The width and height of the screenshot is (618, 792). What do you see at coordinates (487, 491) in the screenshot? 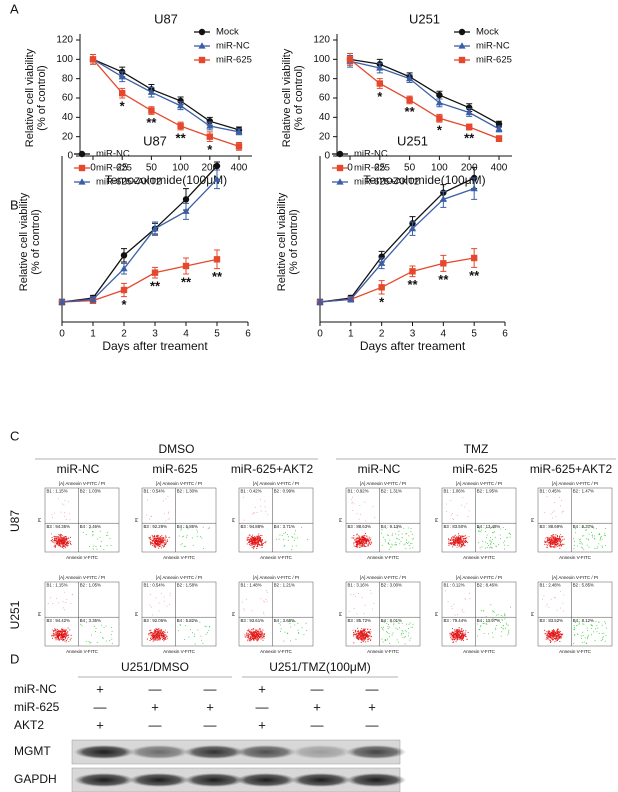
I see `quadrant-value: B2 : 1.95%` at bounding box center [487, 491].